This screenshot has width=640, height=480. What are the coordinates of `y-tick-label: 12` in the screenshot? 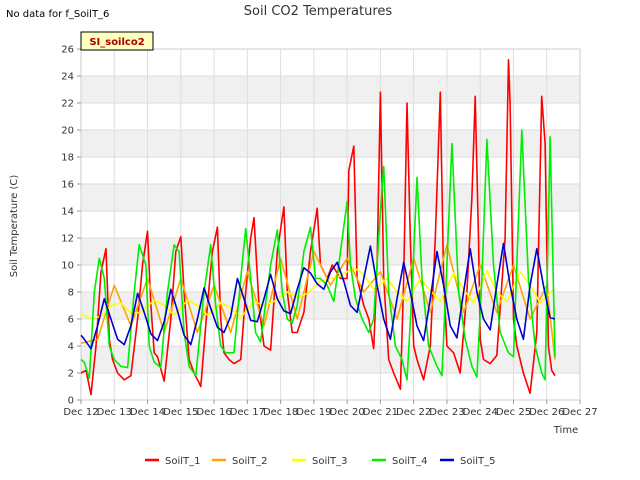 It's located at (67, 239).